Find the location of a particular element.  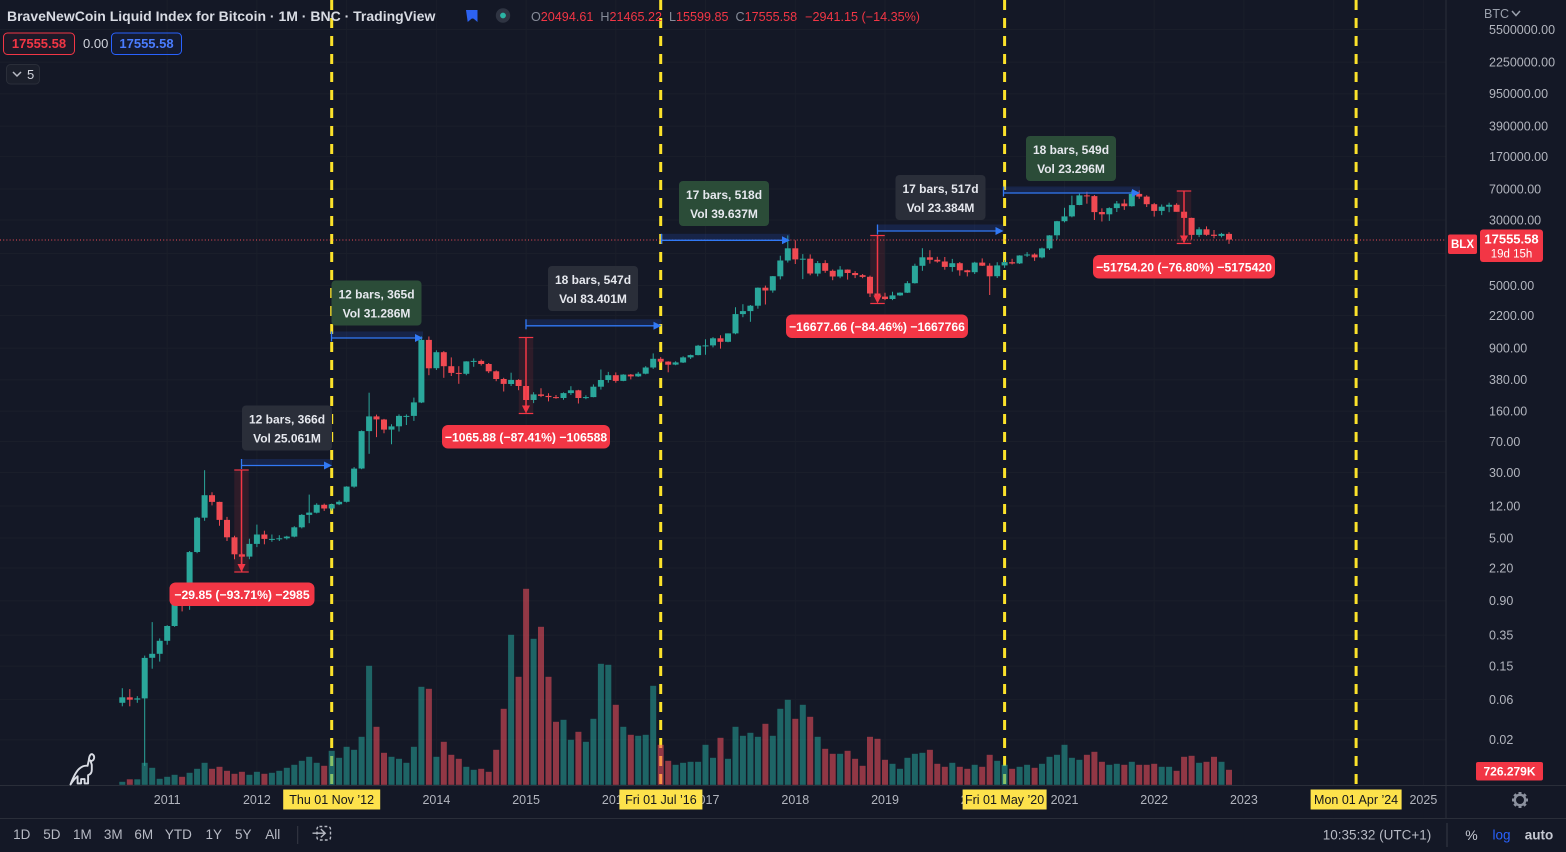

svg-text: 17 bars, 518d is located at coordinates (724, 195).